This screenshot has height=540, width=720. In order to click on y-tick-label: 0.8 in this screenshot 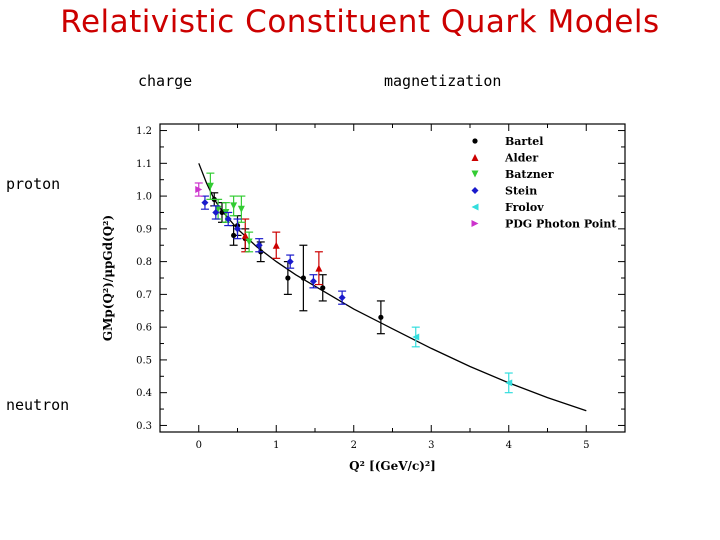, I will do `click(144, 262)`.